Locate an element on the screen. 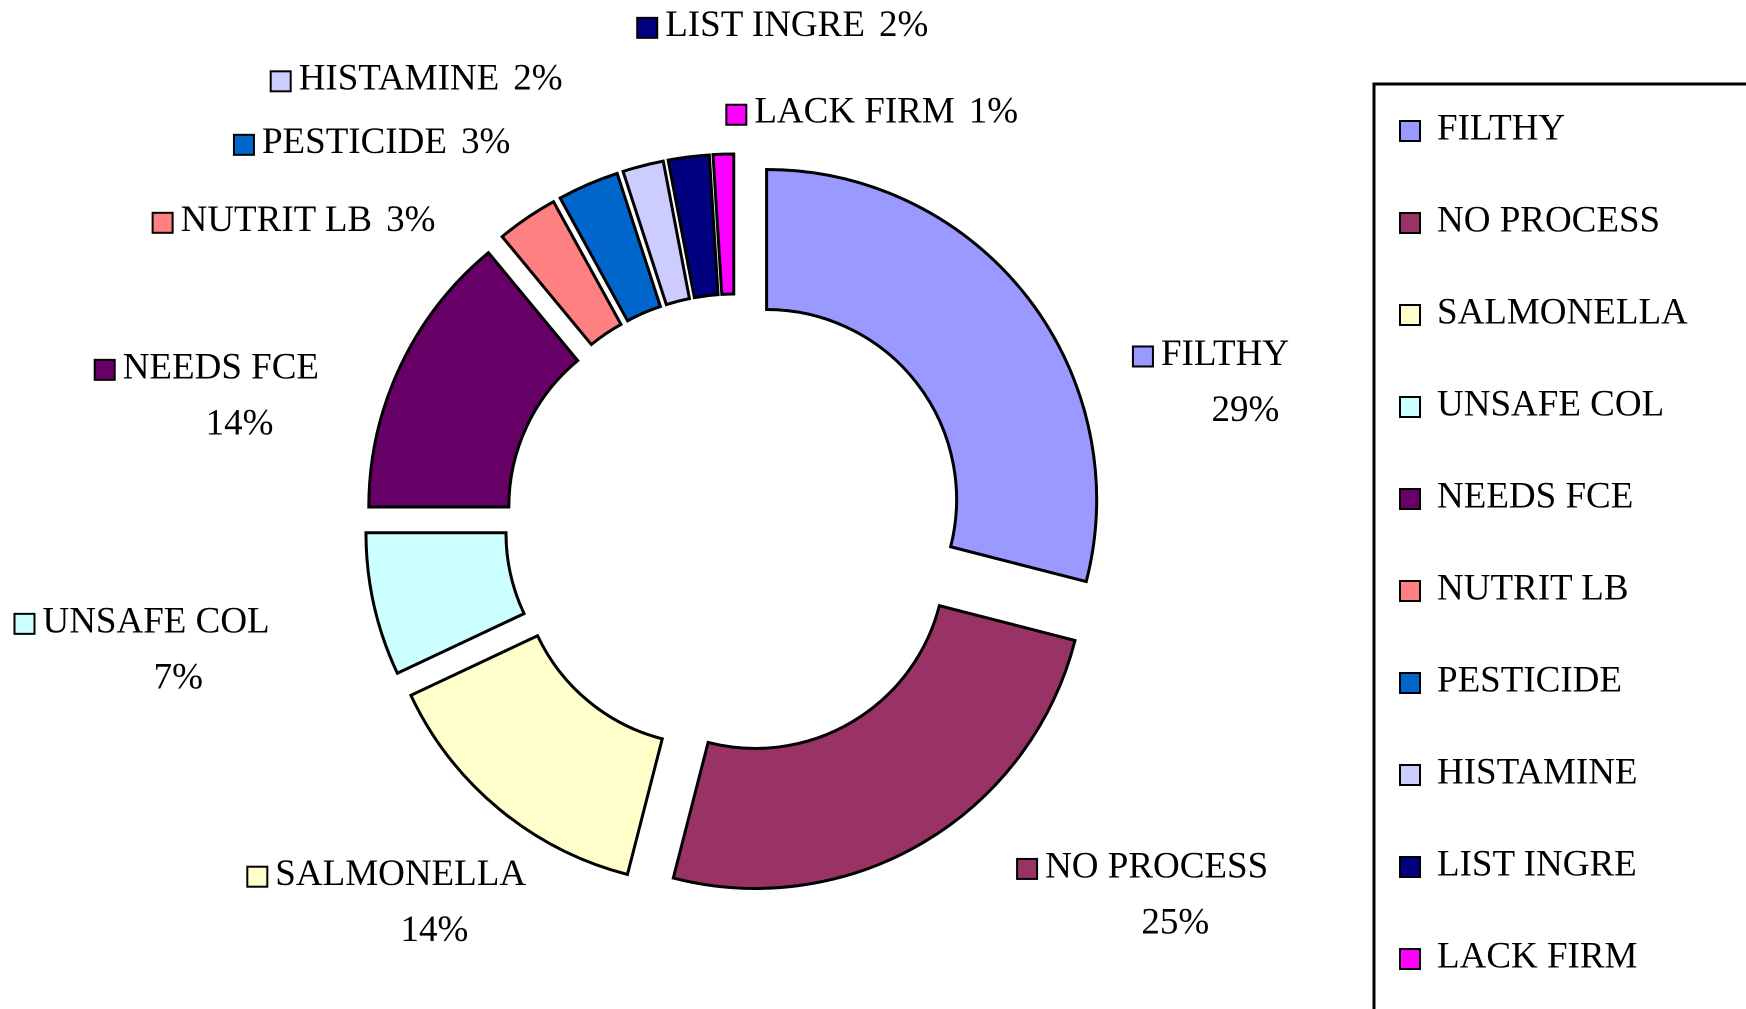 This screenshot has height=1009, width=1746. data-label: LACK FIRM 1% is located at coordinates (886, 111).